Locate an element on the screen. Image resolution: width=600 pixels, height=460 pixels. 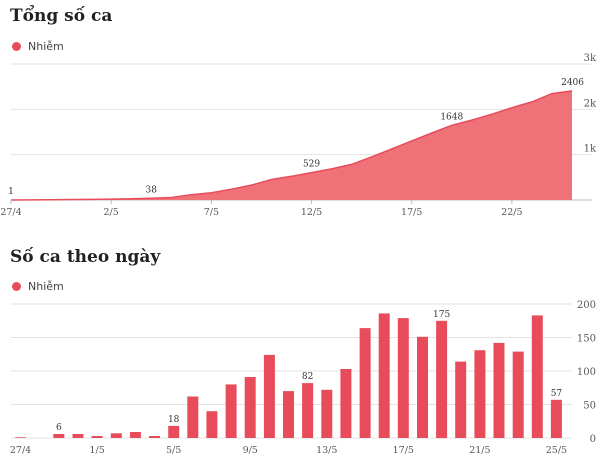
data-label: 1648 is located at coordinates (451, 117).